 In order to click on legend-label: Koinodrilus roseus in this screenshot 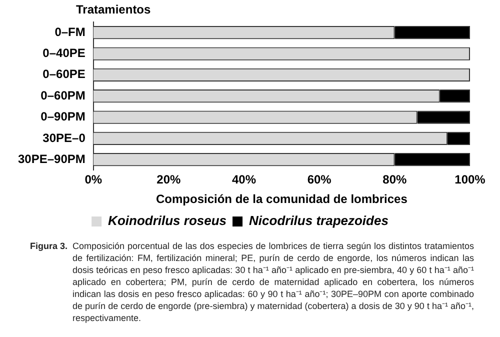, I will do `click(167, 220)`.